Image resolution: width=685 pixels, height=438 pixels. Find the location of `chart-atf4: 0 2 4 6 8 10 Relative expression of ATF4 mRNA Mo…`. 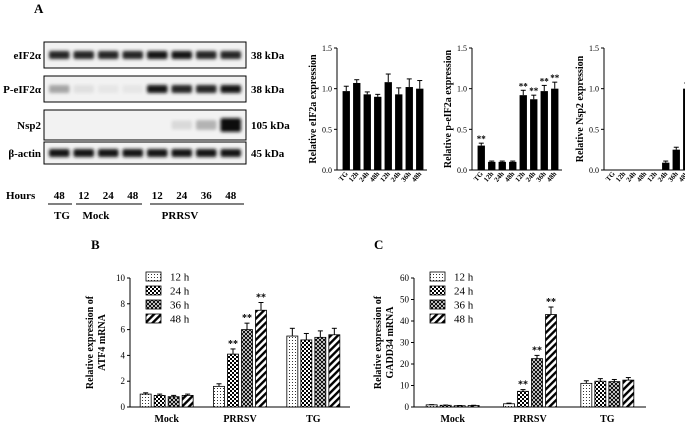

chart-atf4: 0 2 4 6 8 10 Relative expression of ATF4 mRNA Mo… is located at coordinates (217, 348).